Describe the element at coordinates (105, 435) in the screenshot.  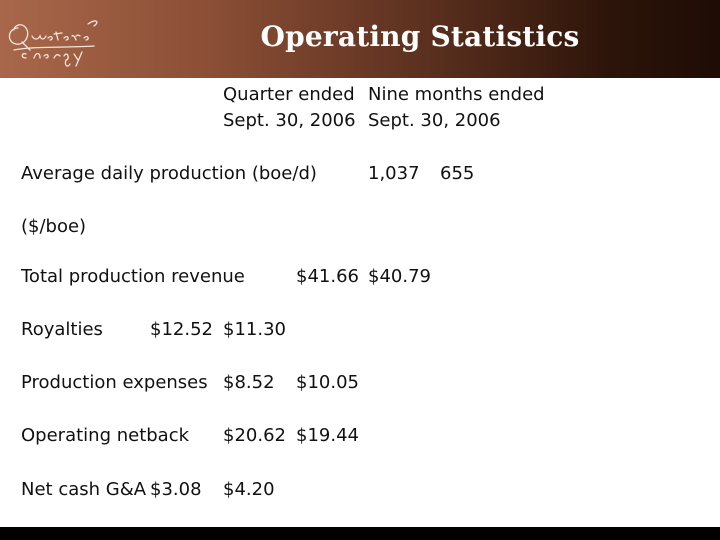
I see `row-label: Operating netback` at that location.